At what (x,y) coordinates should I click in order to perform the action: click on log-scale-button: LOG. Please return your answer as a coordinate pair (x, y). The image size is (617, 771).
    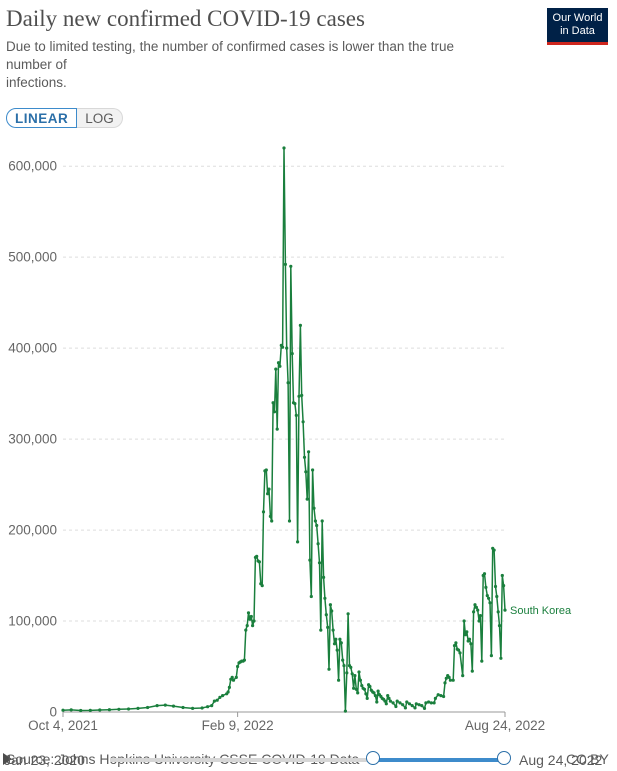
    Looking at the image, I should click on (100, 118).